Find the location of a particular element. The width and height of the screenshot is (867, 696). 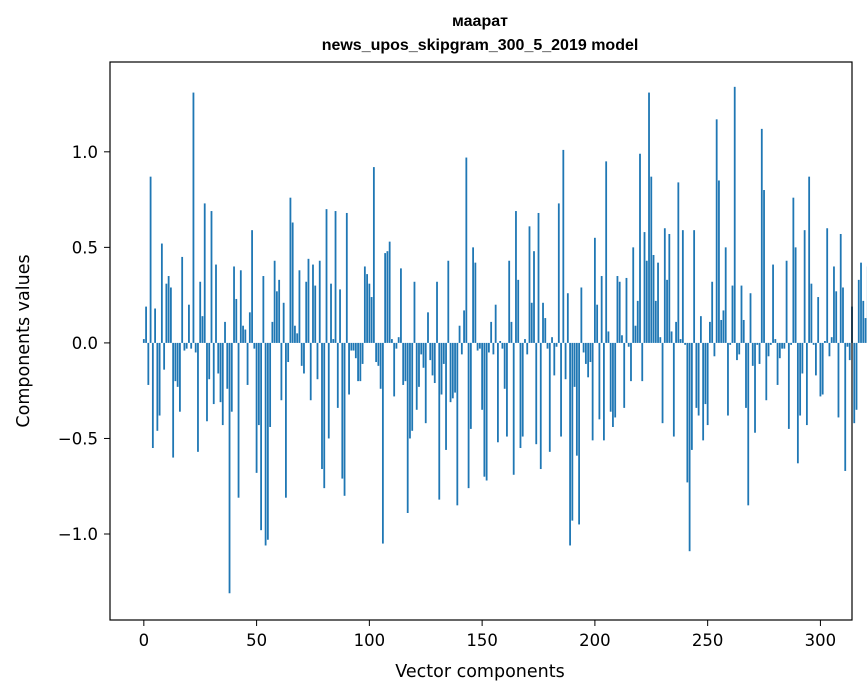

x-tick-label-4: 200 is located at coordinates (595, 640).